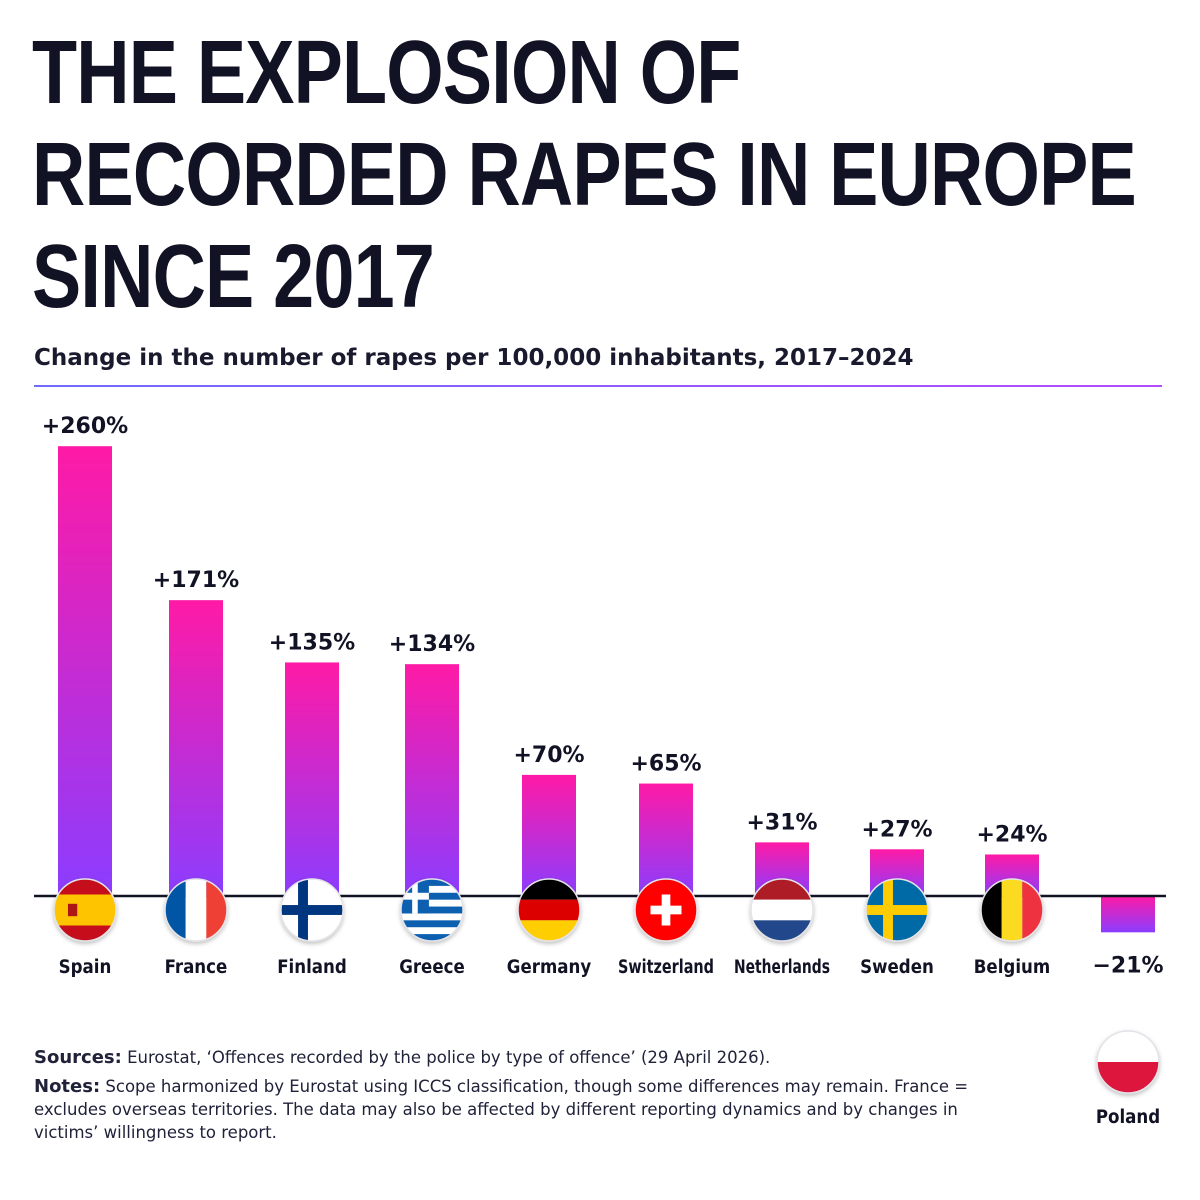 This screenshot has width=1200, height=1200. What do you see at coordinates (196, 967) in the screenshot?
I see `category-label-france: France` at bounding box center [196, 967].